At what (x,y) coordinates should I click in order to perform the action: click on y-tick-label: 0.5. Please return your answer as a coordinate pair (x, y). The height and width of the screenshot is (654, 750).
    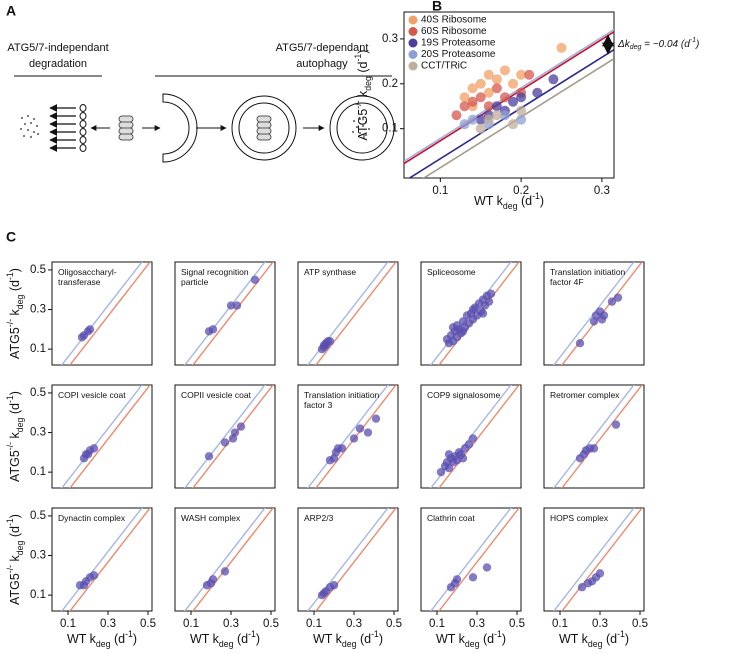
    Looking at the image, I should click on (38, 393).